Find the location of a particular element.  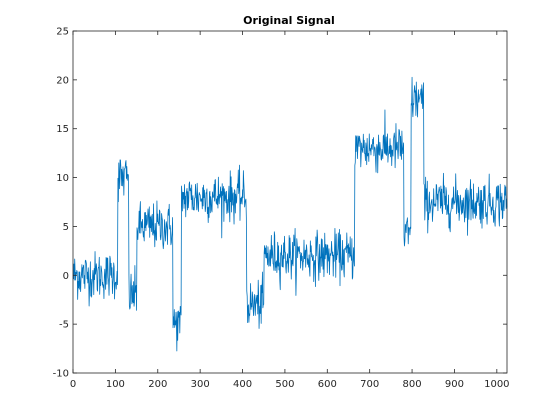

x-tick-label: 400 is located at coordinates (242, 384).